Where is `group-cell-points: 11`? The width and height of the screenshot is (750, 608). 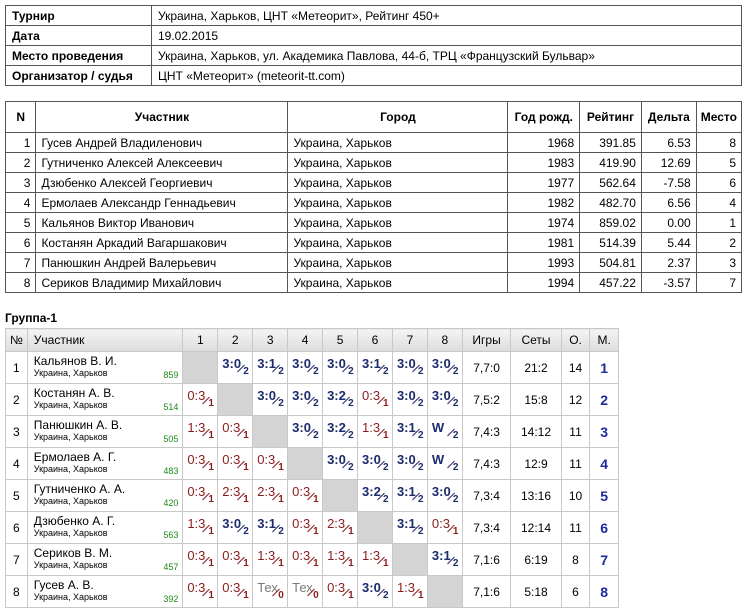 group-cell-points: 11 is located at coordinates (575, 527).